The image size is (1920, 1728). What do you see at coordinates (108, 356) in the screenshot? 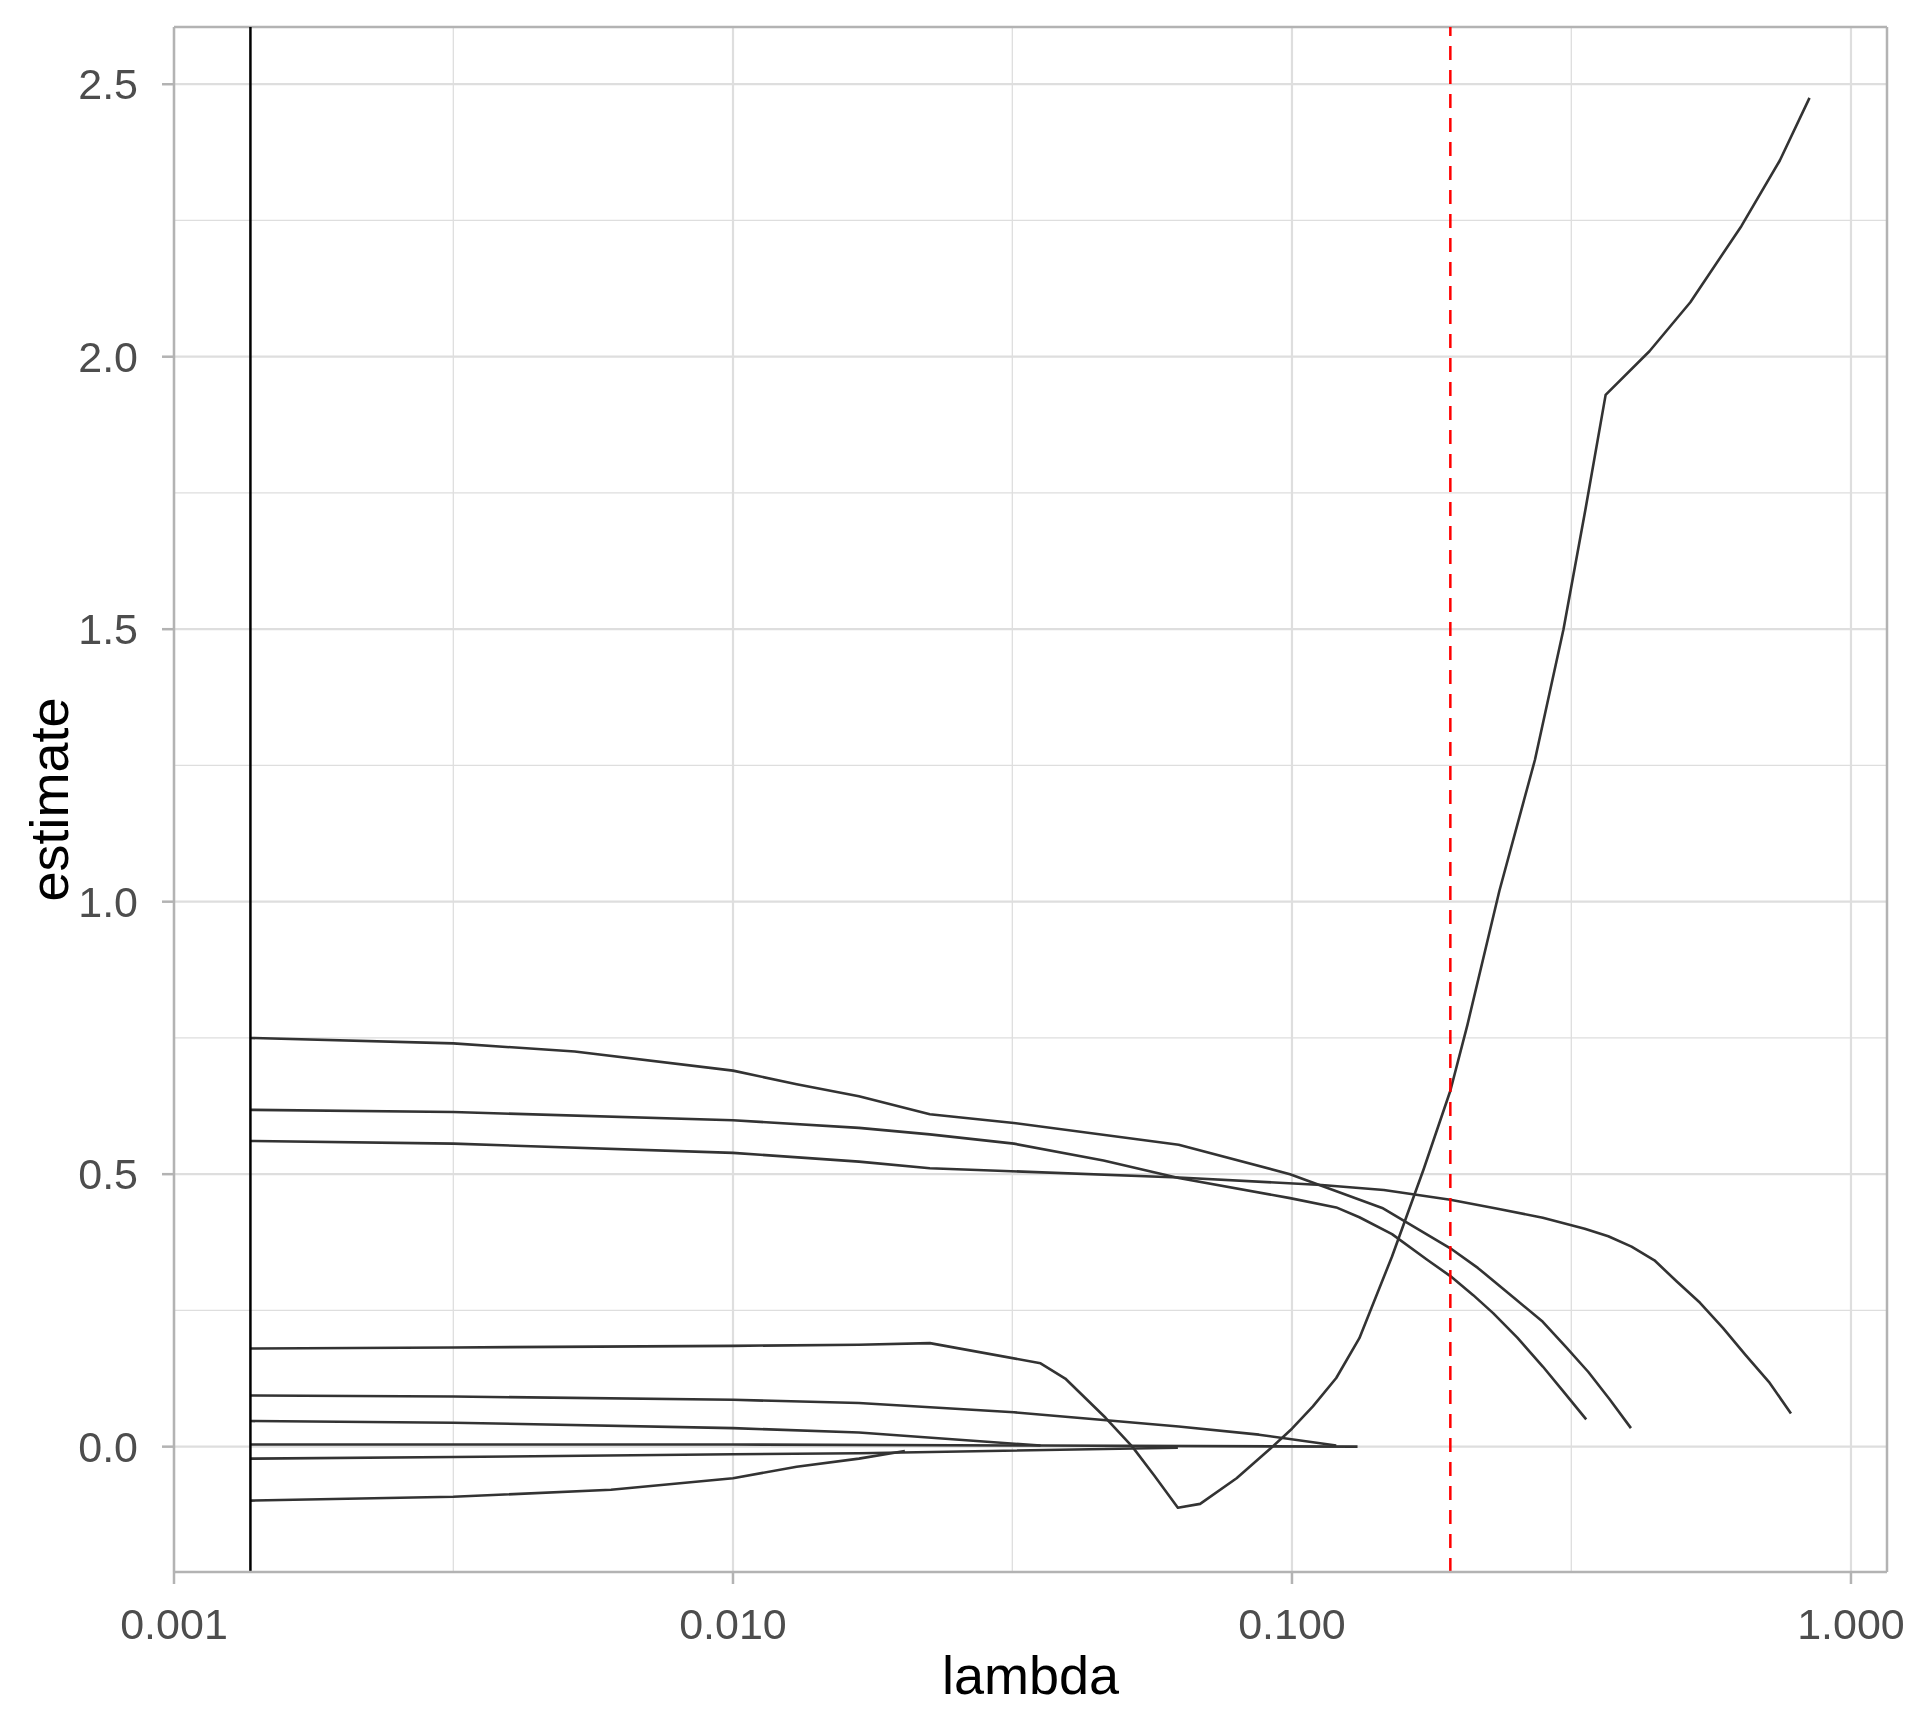
I see `y-tick-label: 2.0` at bounding box center [108, 356].